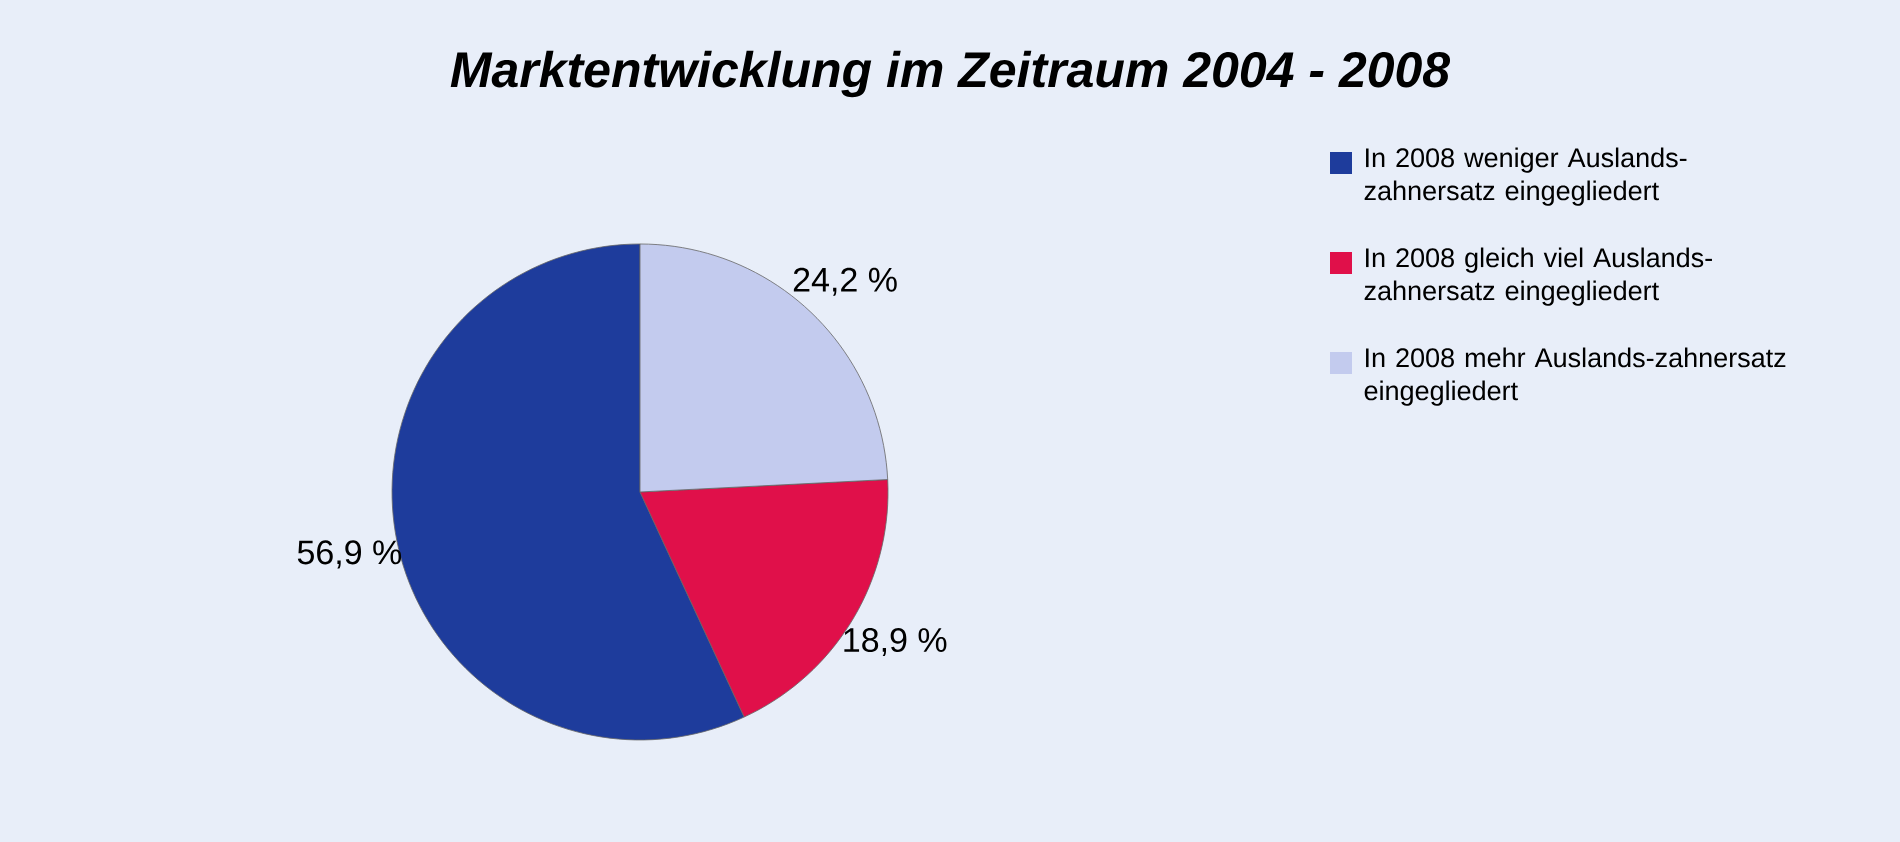 This screenshot has width=1900, height=842. Describe the element at coordinates (349, 554) in the screenshot. I see `data-label: 56,9 %` at that location.